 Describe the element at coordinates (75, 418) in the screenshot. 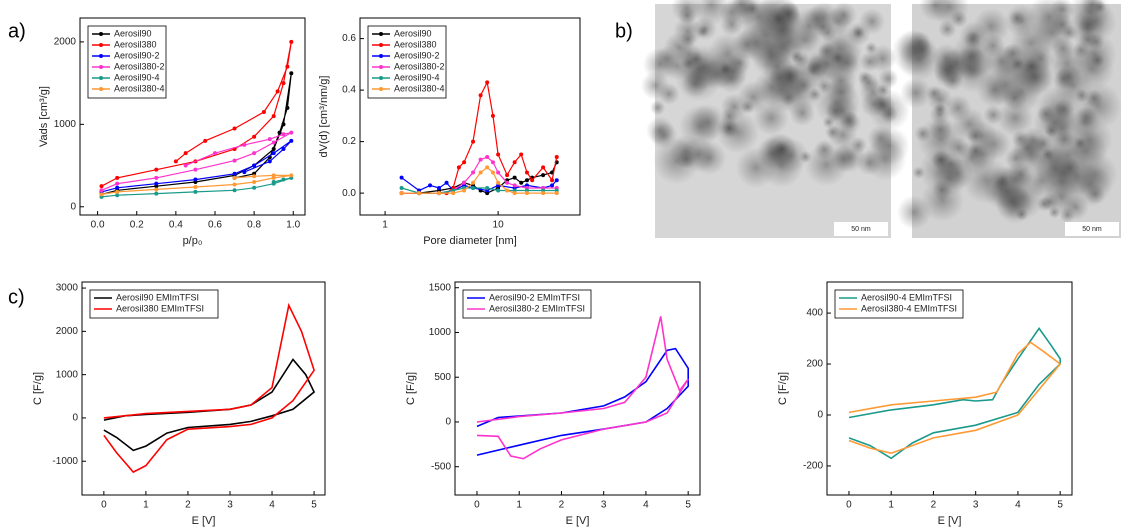

I see `y-tick-label: 0` at that location.